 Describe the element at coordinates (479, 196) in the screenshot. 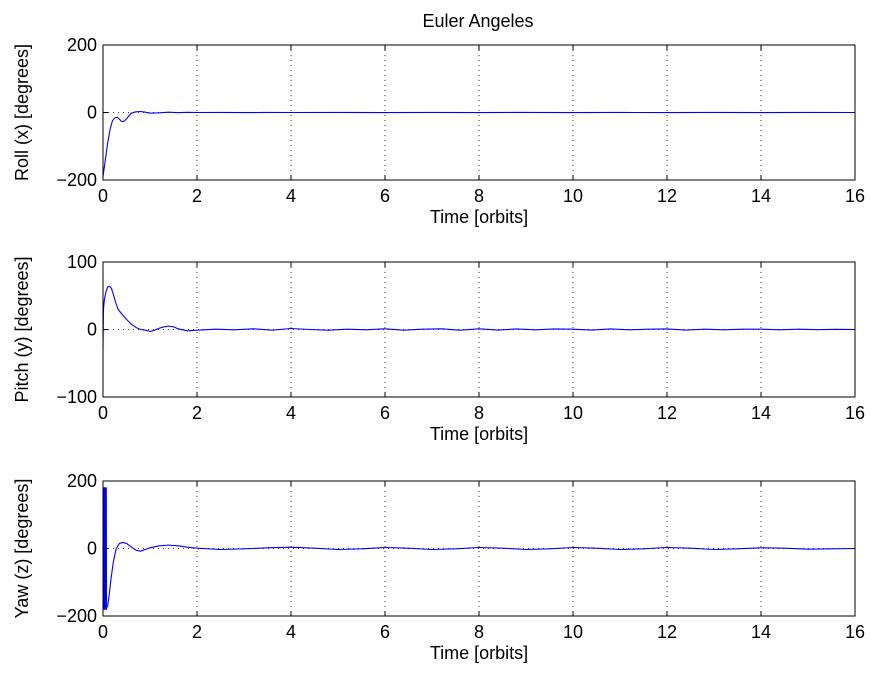

I see `roll-xtick-label: 8` at that location.